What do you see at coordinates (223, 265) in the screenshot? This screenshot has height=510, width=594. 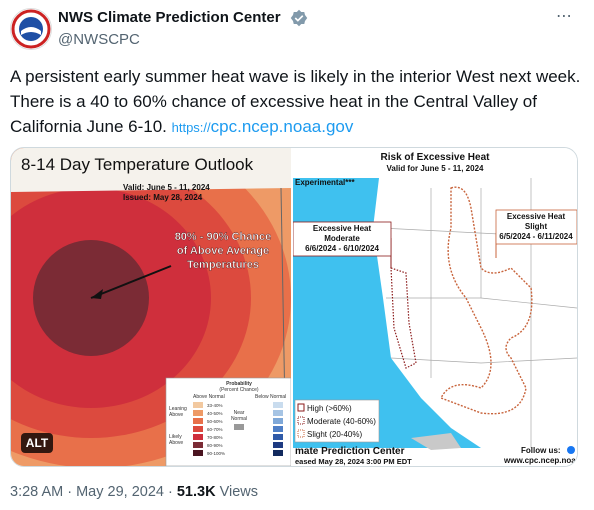 I see `annotation: Temperatures` at bounding box center [223, 265].